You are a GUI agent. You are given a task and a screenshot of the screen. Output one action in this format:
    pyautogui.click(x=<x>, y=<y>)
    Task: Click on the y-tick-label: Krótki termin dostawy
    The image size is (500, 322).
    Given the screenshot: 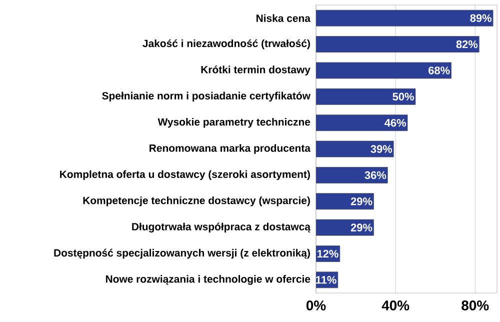 What is the action you would take?
    pyautogui.click(x=255, y=71)
    